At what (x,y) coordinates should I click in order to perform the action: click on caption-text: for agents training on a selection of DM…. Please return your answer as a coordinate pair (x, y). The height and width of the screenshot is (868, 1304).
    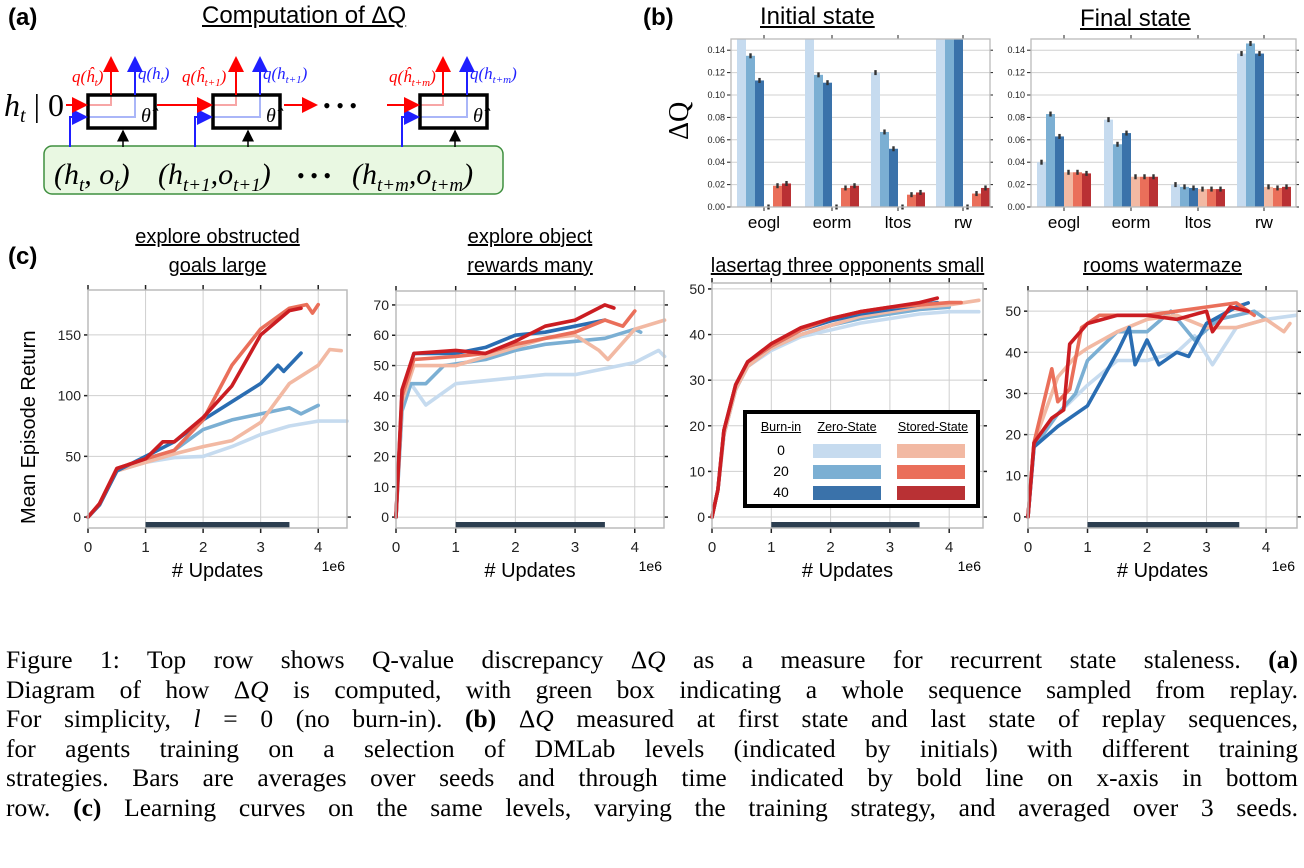
    Looking at the image, I should click on (652, 748).